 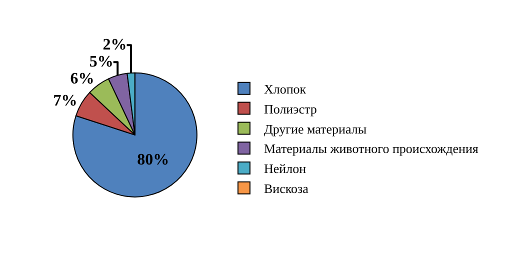 What do you see at coordinates (153, 160) in the screenshot?
I see `data-label: 80%` at bounding box center [153, 160].